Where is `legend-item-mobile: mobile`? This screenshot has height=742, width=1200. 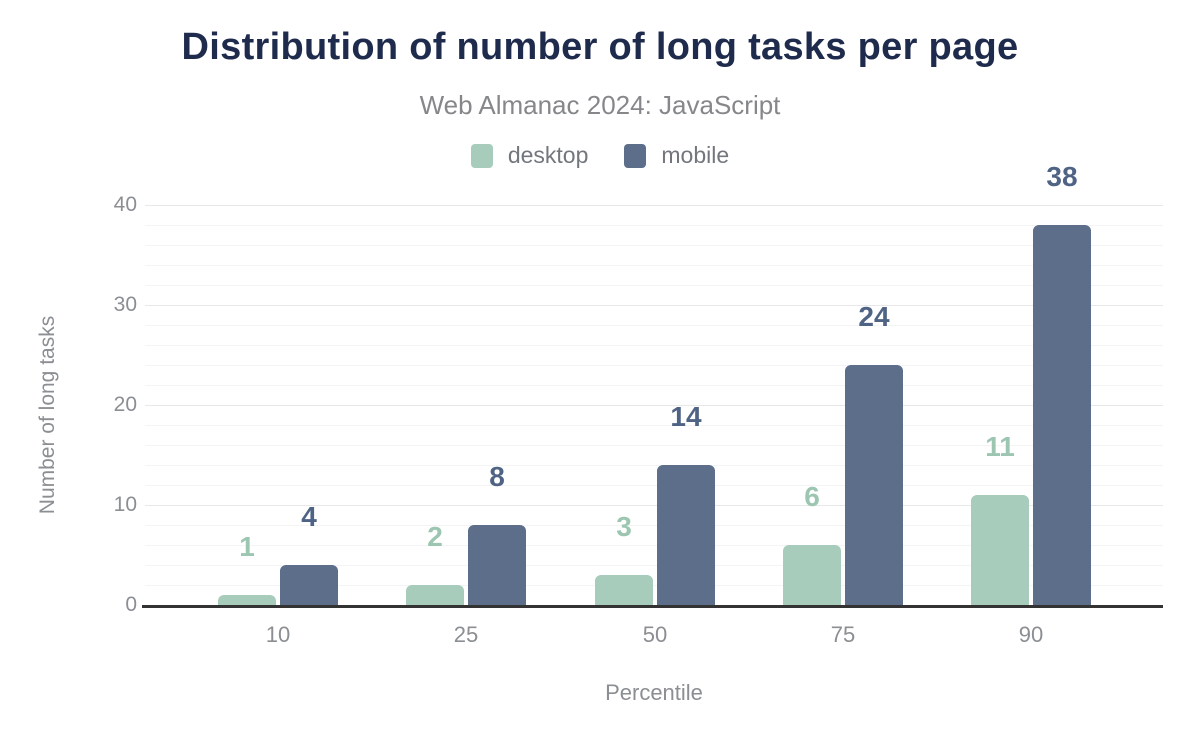 legend-item-mobile: mobile is located at coordinates (676, 155).